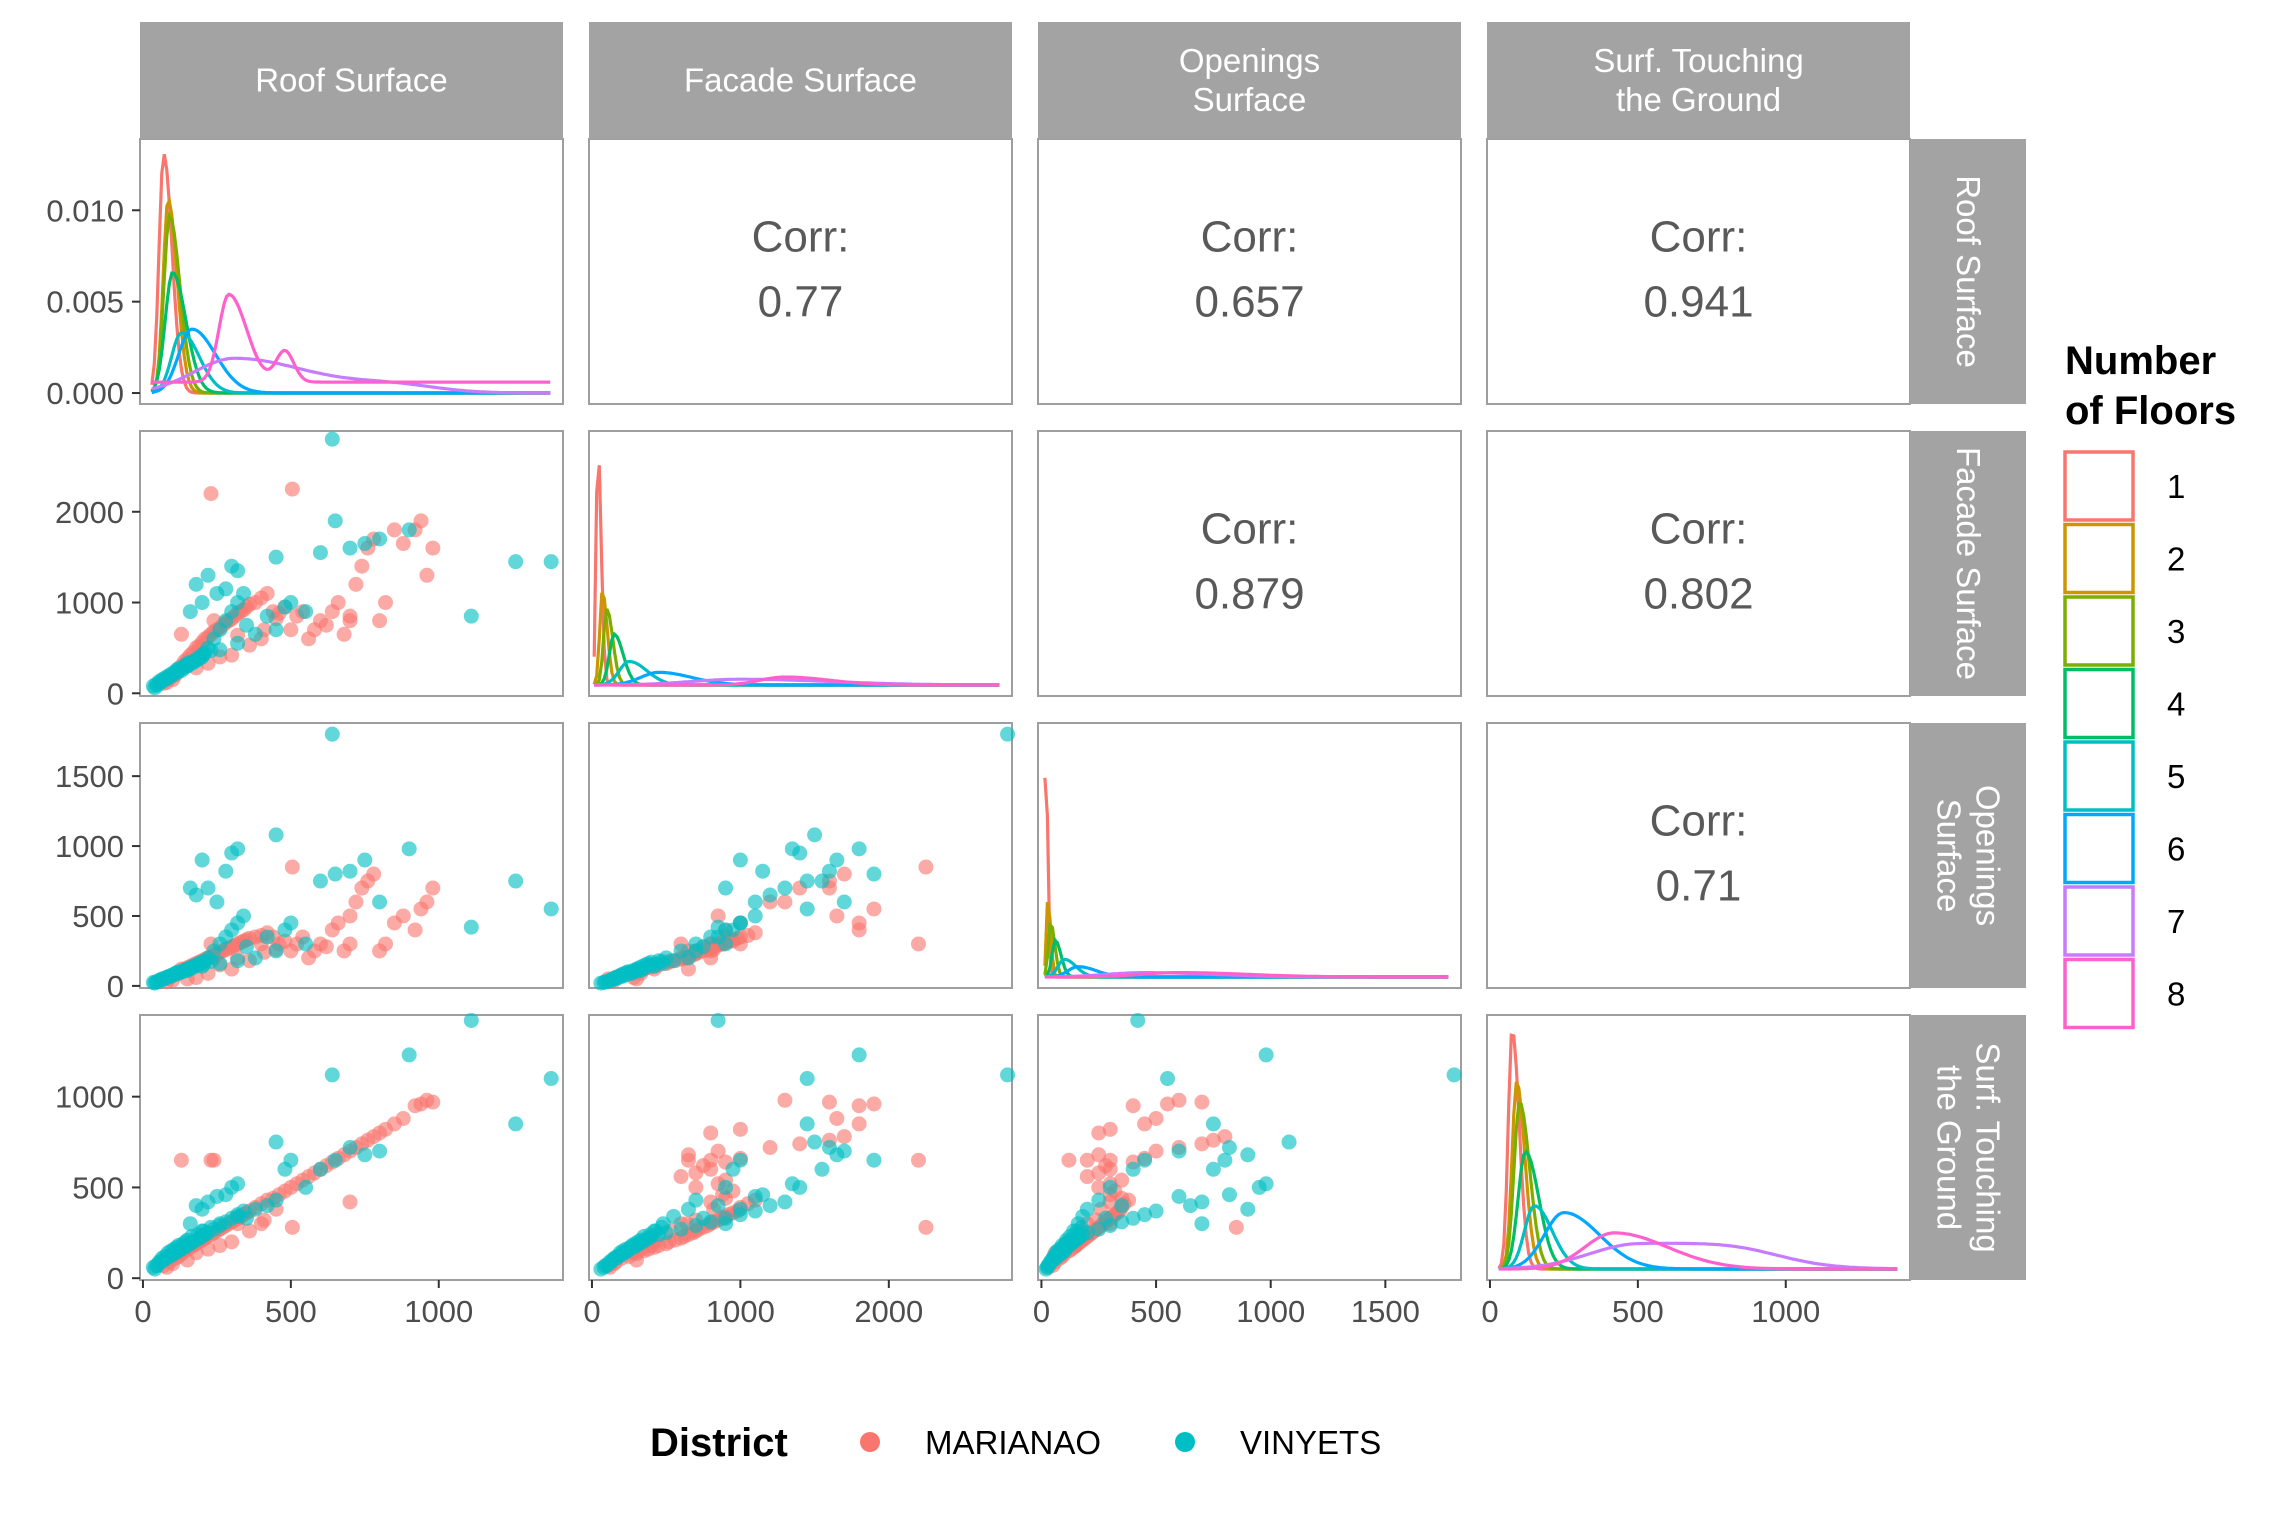 Image resolution: width=2274 pixels, height=1516 pixels. Describe the element at coordinates (1249, 302) in the screenshot. I see `corr-value: 0.657` at that location.